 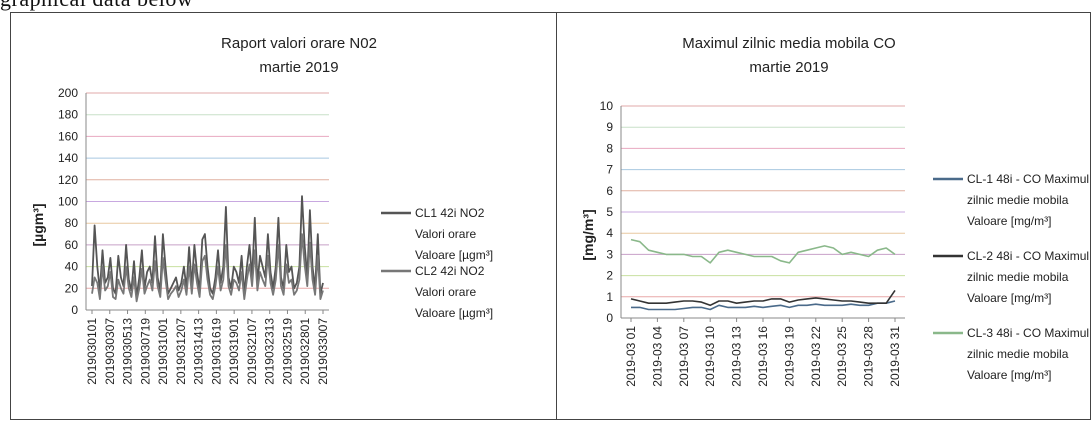 I want to click on page-header-fragment: graphical data below, so click(x=210, y=6).